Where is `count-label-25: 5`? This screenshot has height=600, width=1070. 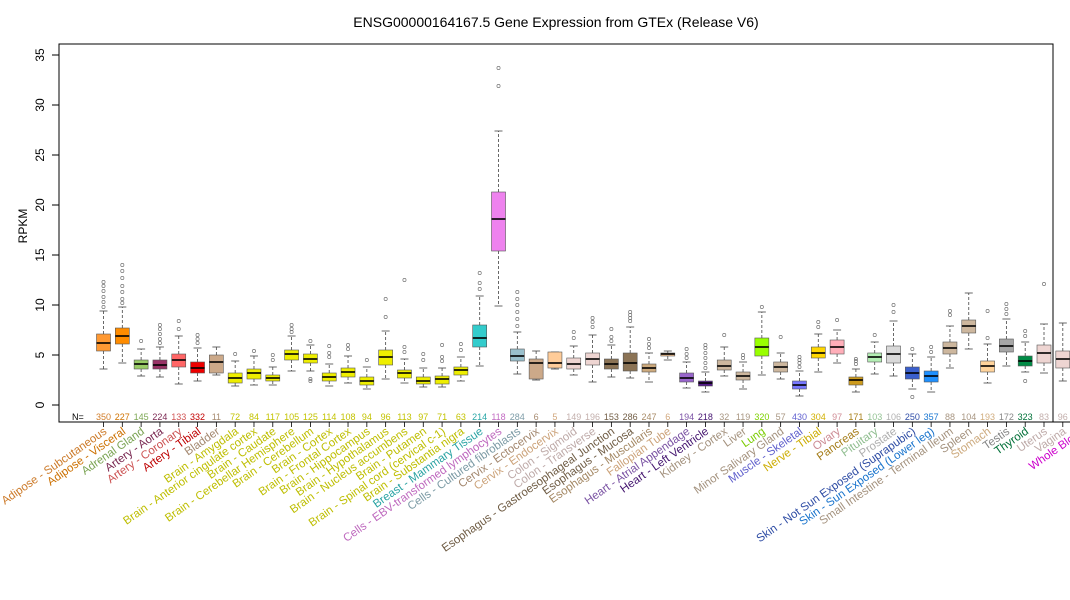 count-label-25: 5 is located at coordinates (554, 417).